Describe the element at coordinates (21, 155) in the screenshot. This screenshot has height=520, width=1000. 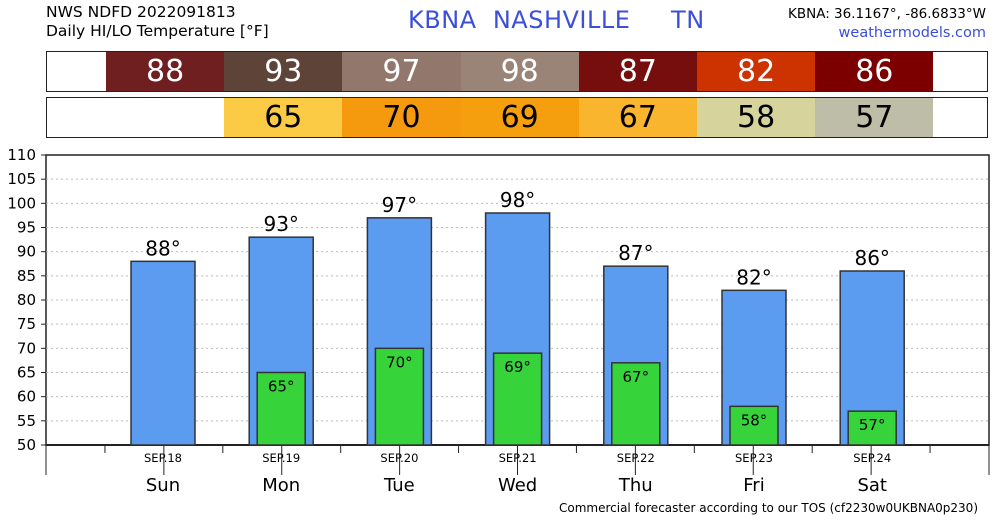
I see `y-tick-label: 110` at that location.